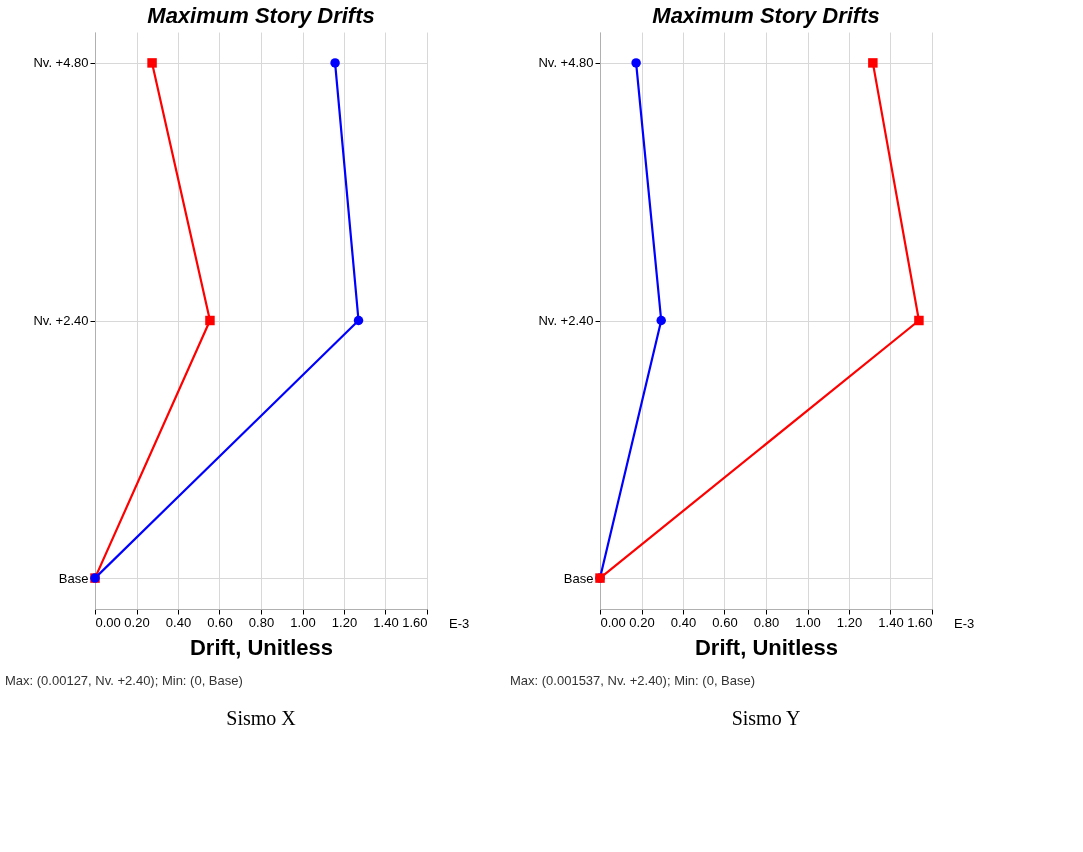  What do you see at coordinates (124, 680) in the screenshot?
I see `text: Max: (0.00127, Nv. +2.40); Min: (0, Base)` at bounding box center [124, 680].